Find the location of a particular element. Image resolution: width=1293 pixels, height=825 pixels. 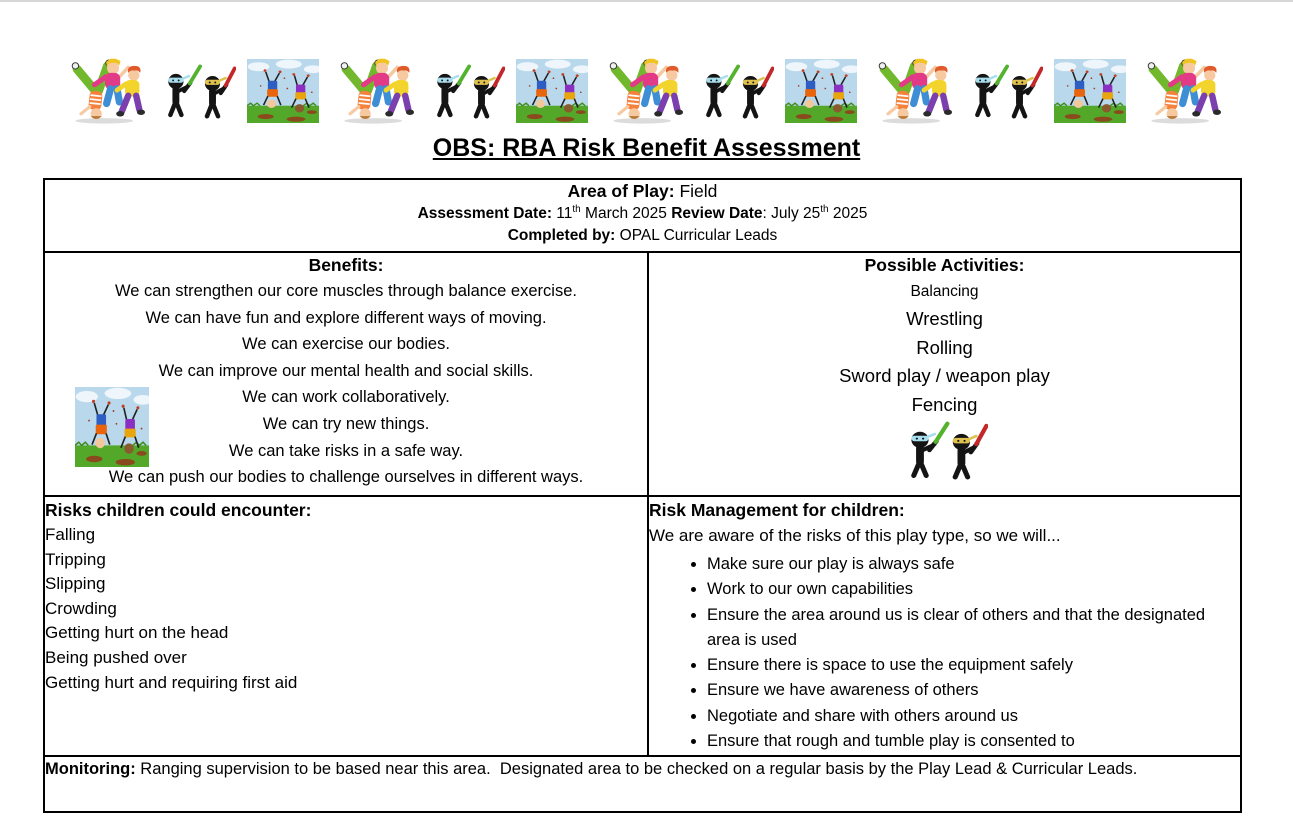

risks-heading: Risks children could encounter: is located at coordinates (178, 510).